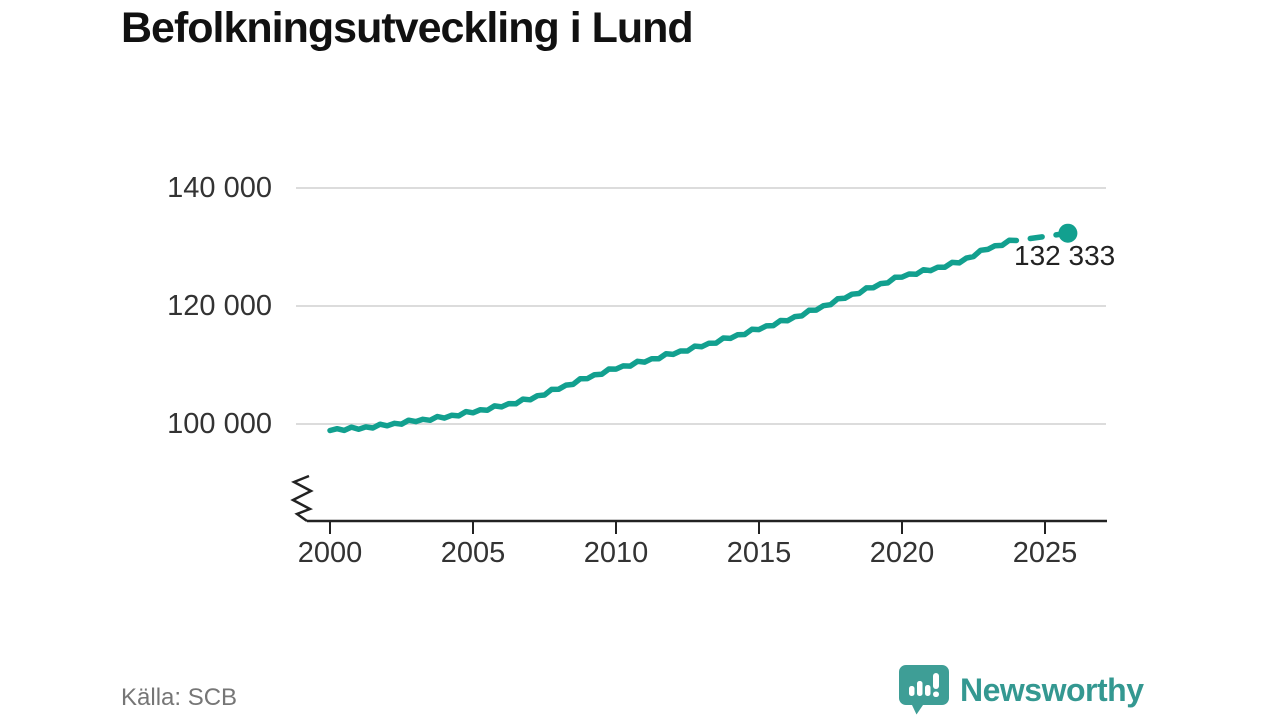 The image size is (1280, 720). I want to click on x-axis-label-2015: 2015, so click(759, 553).